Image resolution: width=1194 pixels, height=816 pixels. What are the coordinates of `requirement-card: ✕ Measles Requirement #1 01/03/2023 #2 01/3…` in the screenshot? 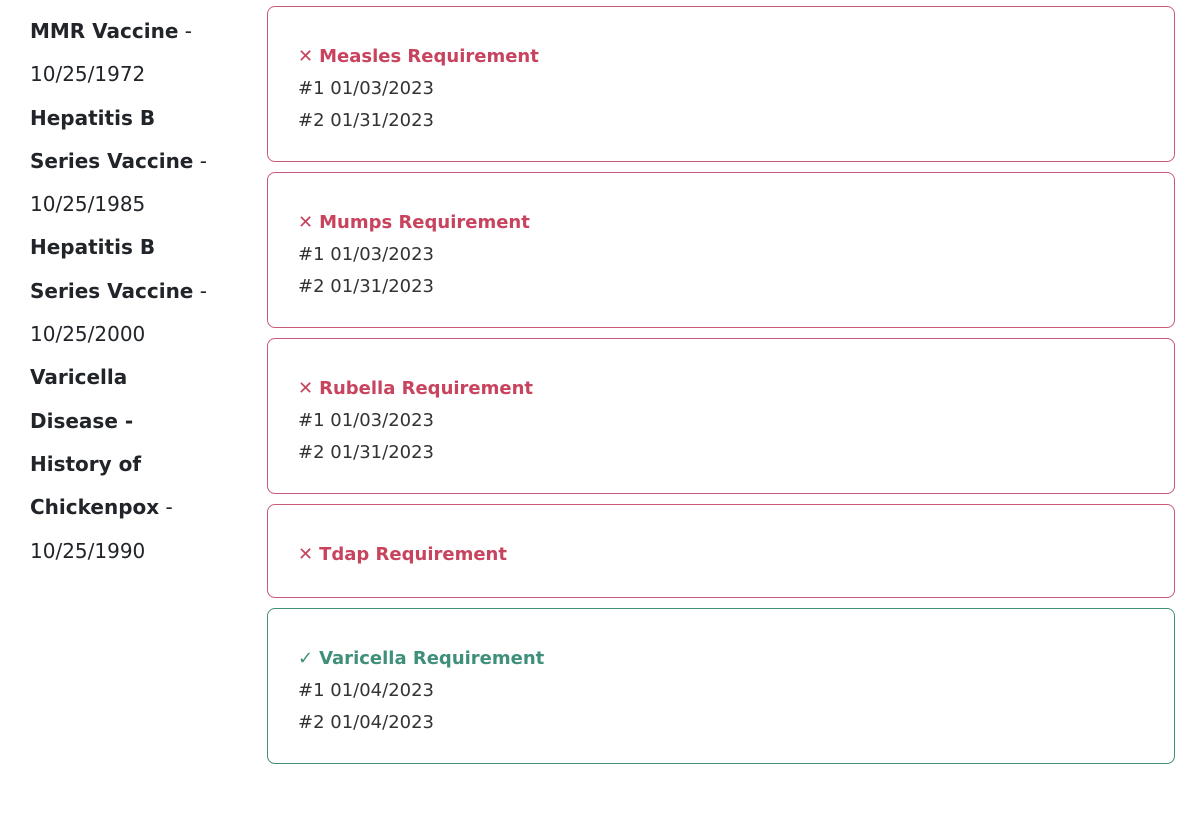 It's located at (721, 84).